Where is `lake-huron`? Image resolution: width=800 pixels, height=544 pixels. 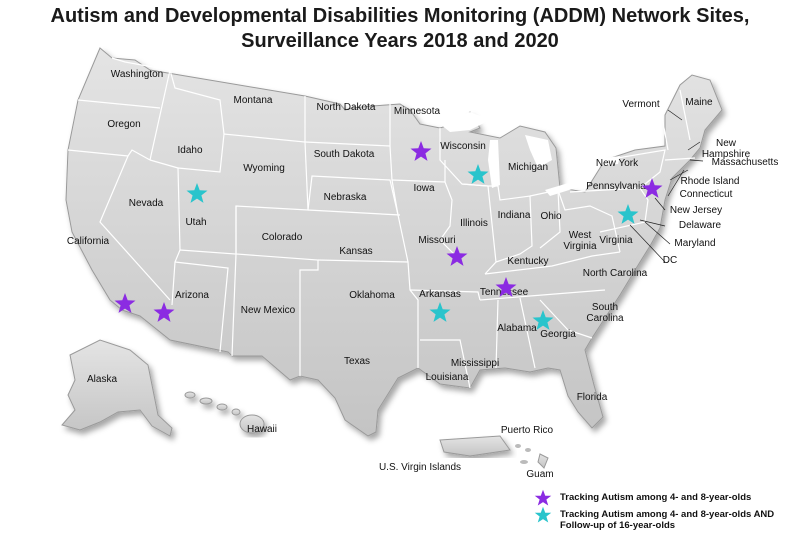 lake-huron is located at coordinates (538, 151).